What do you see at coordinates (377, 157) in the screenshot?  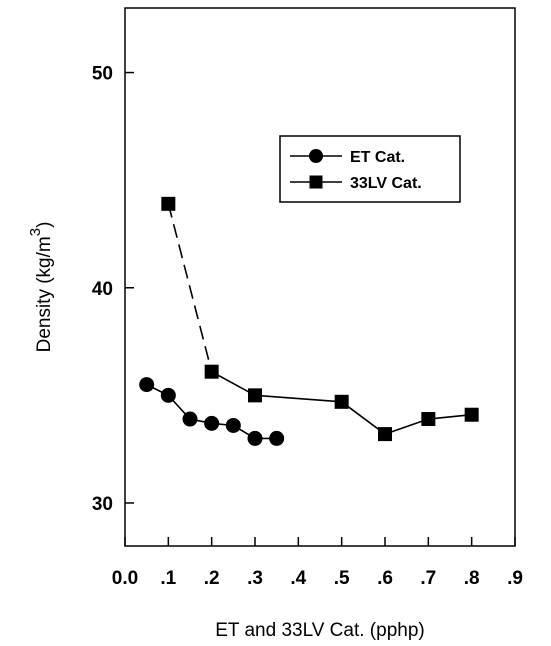 I see `legend-label: ET Cat.` at bounding box center [377, 157].